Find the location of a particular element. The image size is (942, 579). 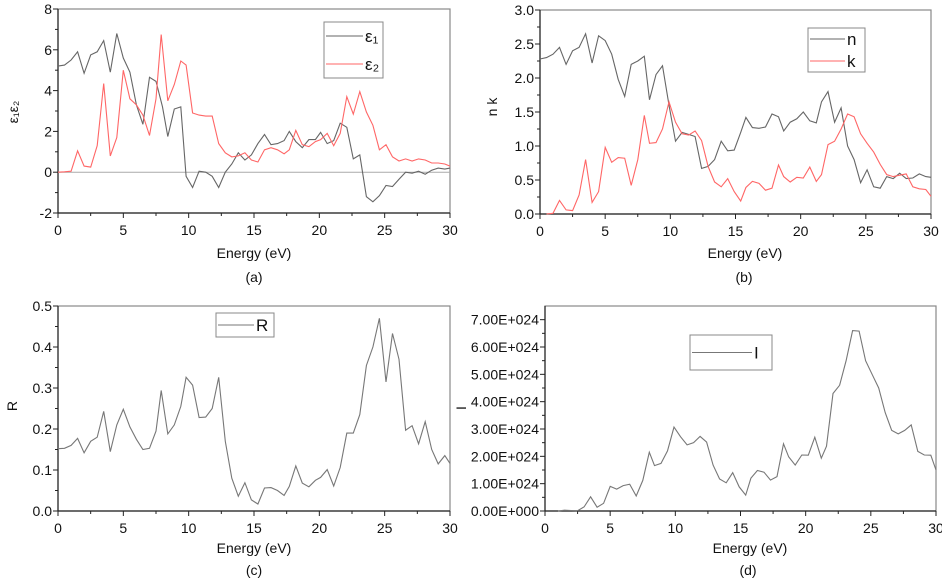

y-tick-label: 1.5 is located at coordinates (525, 112).